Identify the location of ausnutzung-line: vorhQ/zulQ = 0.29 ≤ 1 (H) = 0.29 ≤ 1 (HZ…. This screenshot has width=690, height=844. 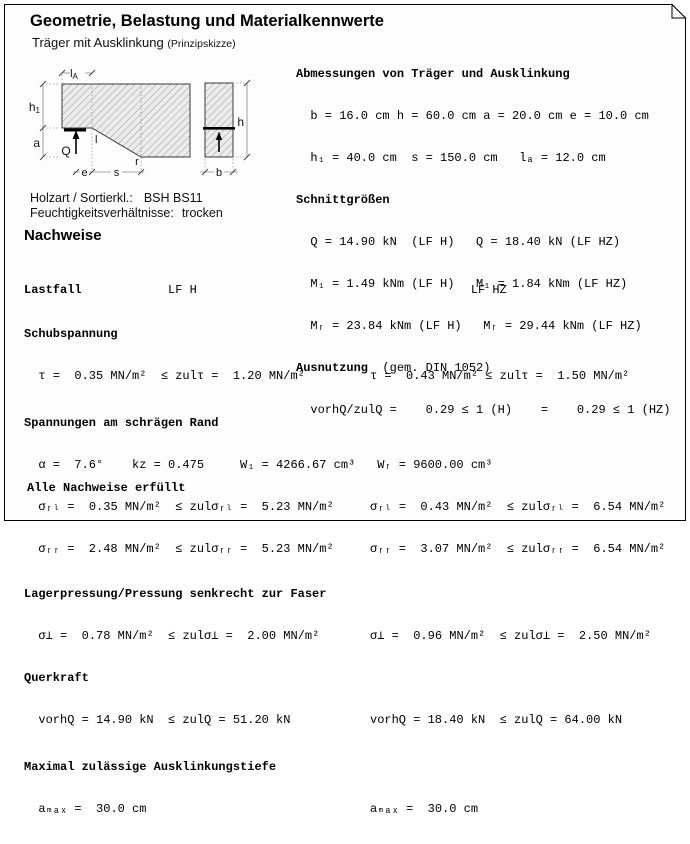
(483, 410).